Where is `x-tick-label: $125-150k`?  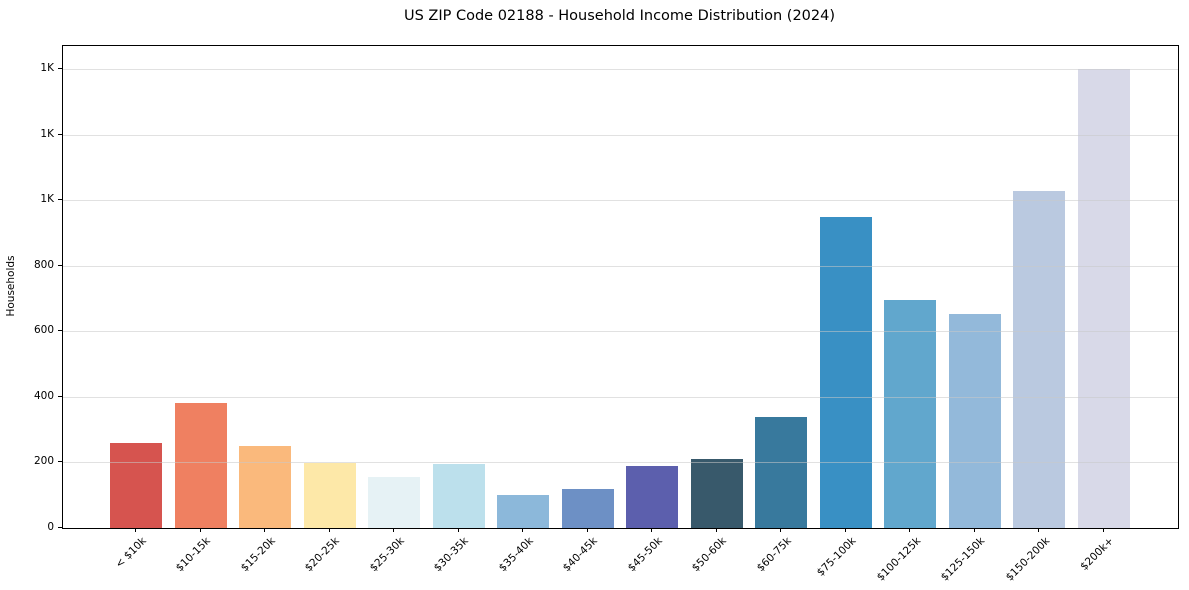
x-tick-label: $125-150k is located at coordinates (963, 559).